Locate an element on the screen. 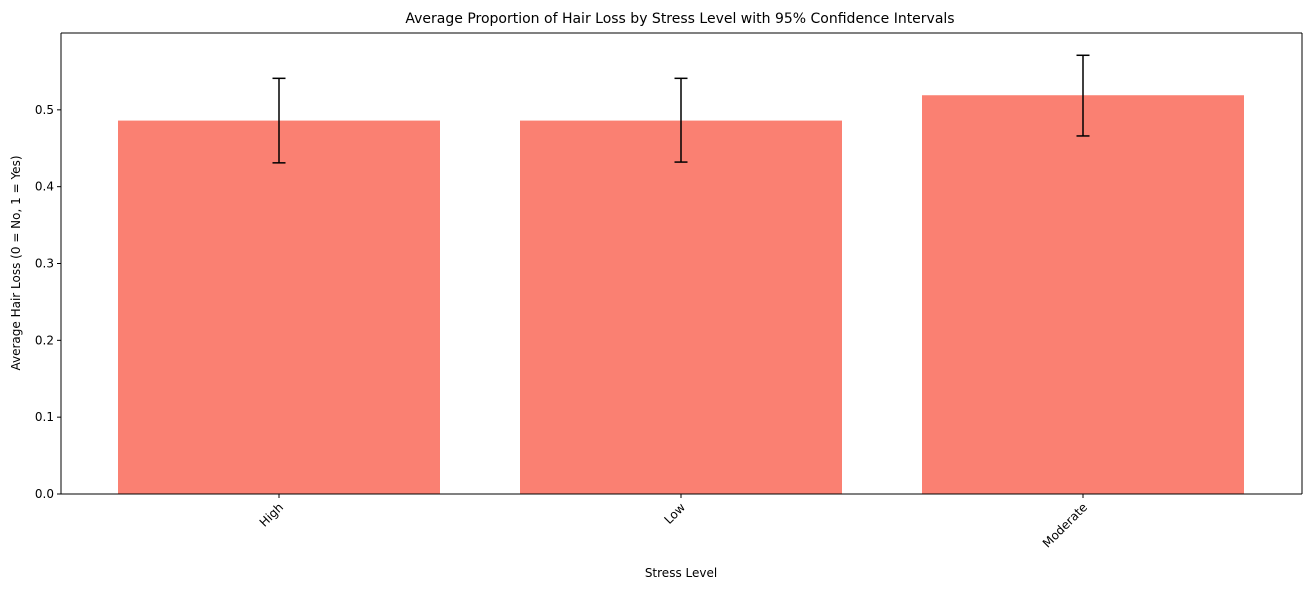  x-tick-label-moderate: Moderate is located at coordinates (1065, 525).